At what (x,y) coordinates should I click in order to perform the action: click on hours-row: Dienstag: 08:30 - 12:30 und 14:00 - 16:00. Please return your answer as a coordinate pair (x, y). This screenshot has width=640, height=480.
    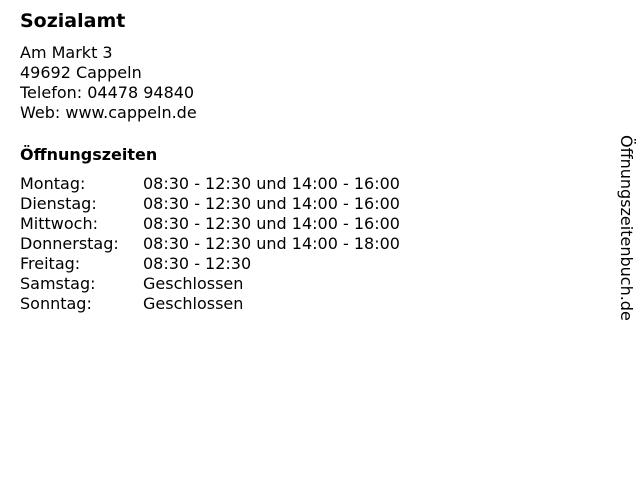
    Looking at the image, I should click on (210, 204).